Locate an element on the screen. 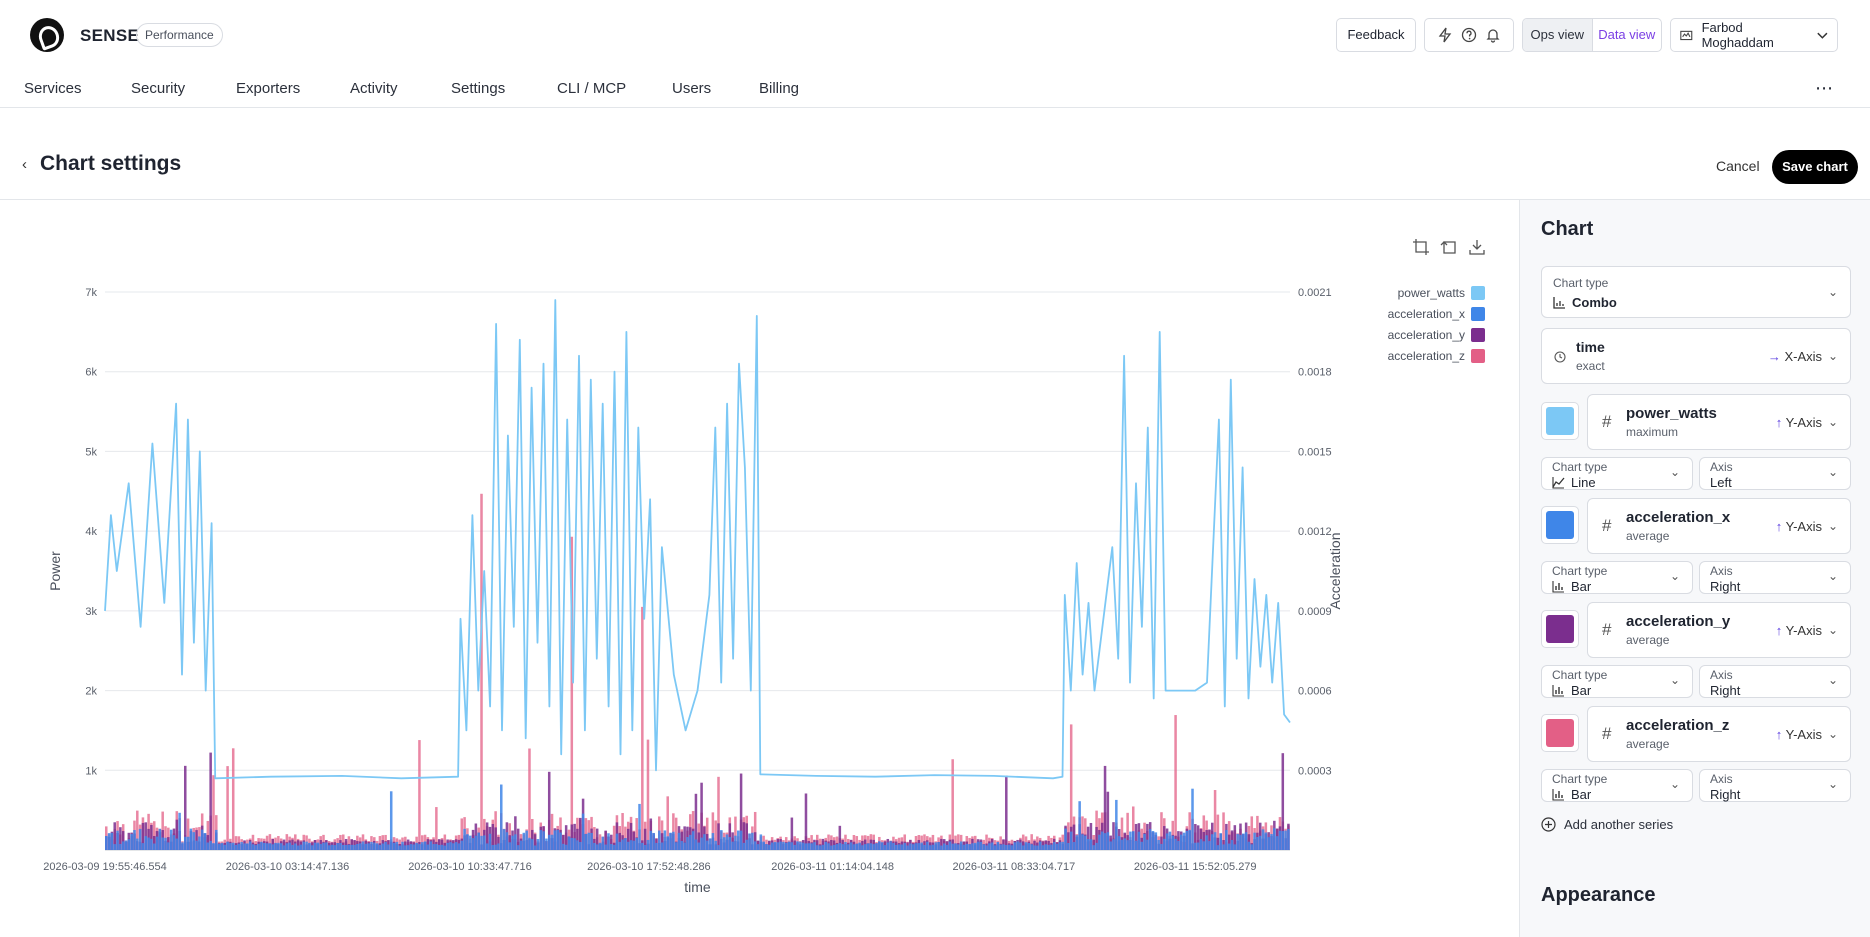 Image resolution: width=1870 pixels, height=937 pixels. chevron-down-icon: ⌄ is located at coordinates (1674, 472).